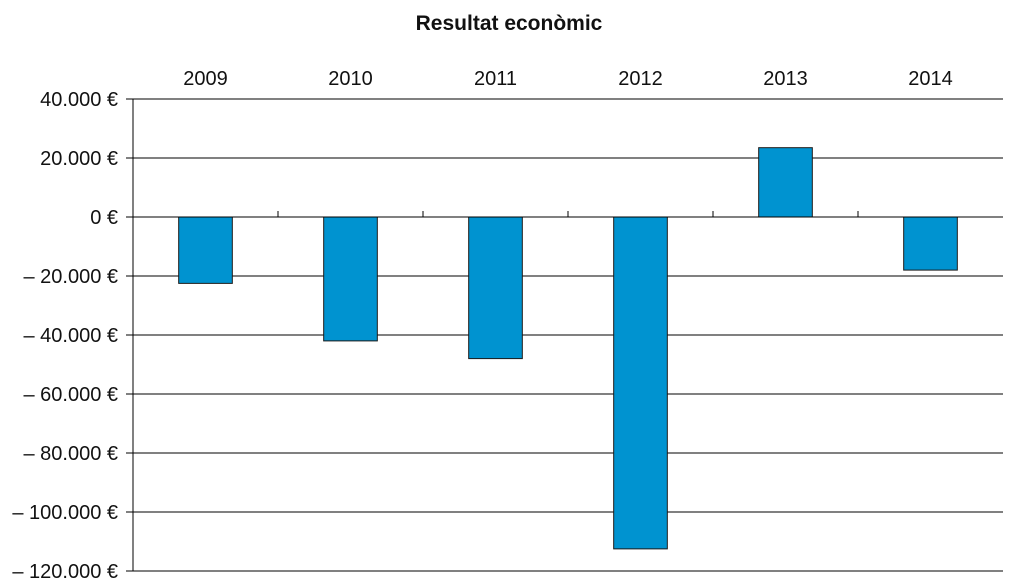  What do you see at coordinates (65, 513) in the screenshot?
I see `y-tick-label: – 100.000 €` at bounding box center [65, 513].